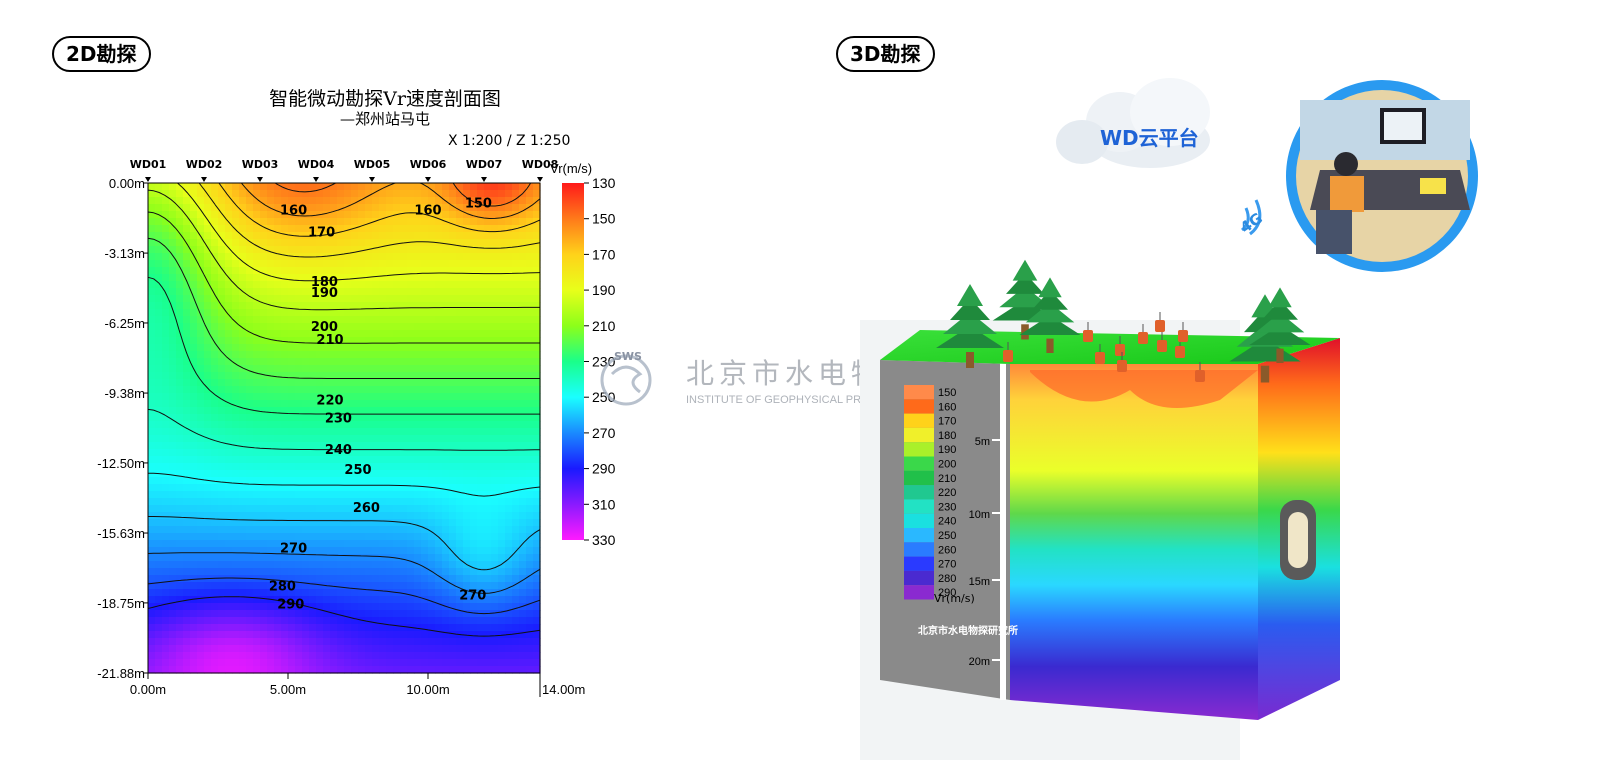  Describe the element at coordinates (604, 504) in the screenshot. I see `colorbar-tick: 310` at that location.